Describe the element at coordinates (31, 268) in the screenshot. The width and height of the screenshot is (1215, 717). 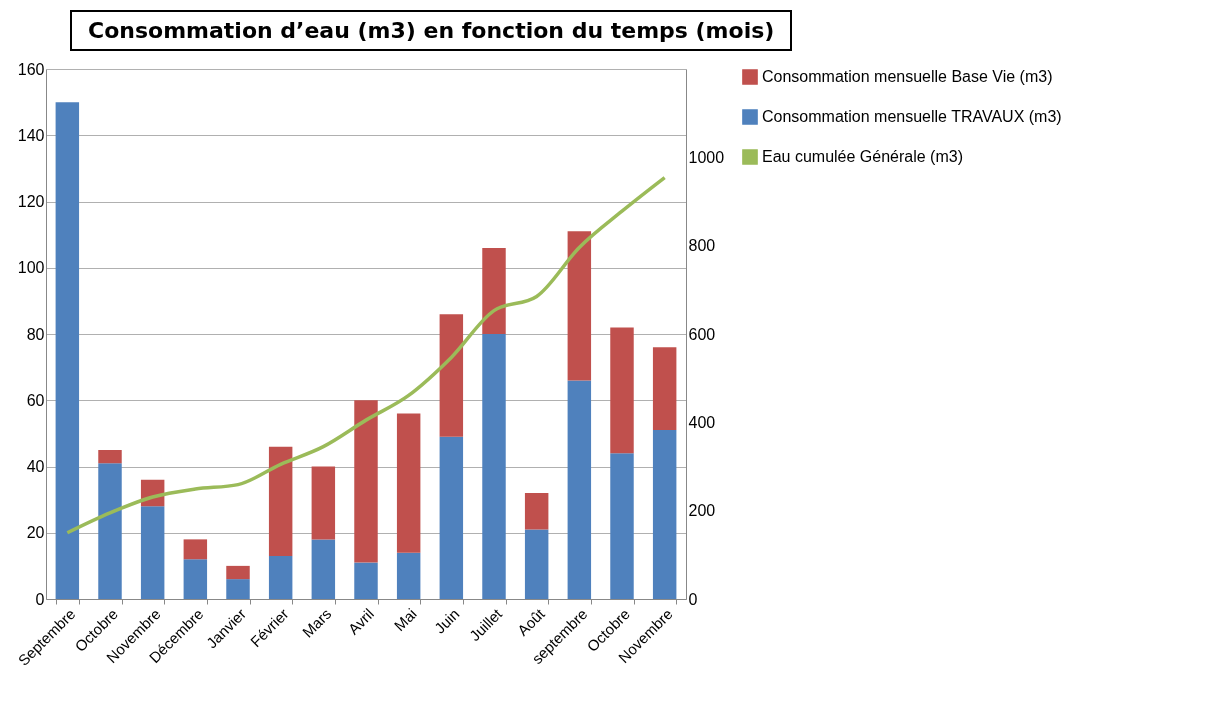
I see `y-tick-label: 100` at that location.